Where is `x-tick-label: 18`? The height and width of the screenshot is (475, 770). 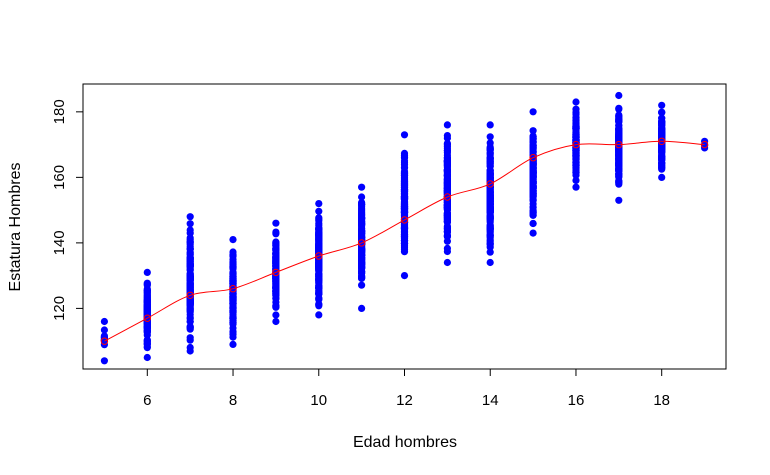 x-tick-label: 18 is located at coordinates (661, 400).